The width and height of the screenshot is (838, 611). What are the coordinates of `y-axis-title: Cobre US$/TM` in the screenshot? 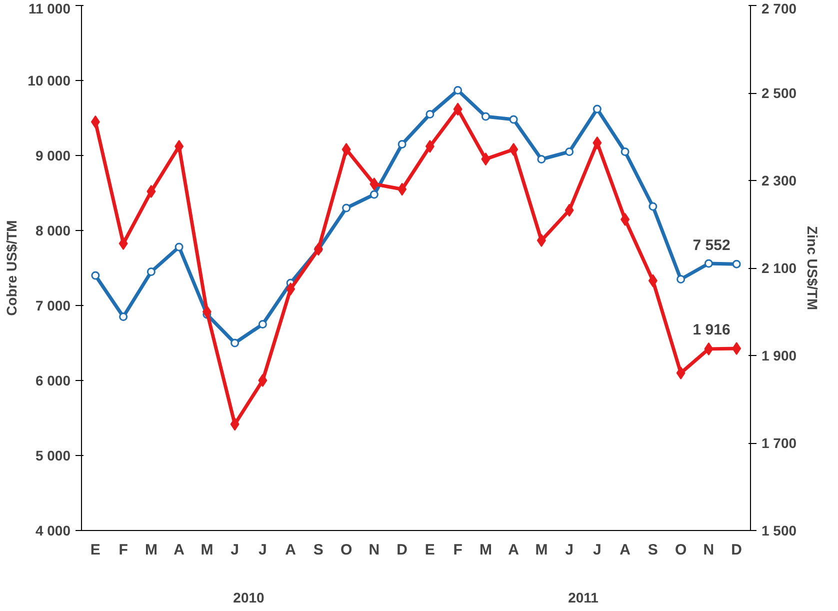 It's located at (12, 268).